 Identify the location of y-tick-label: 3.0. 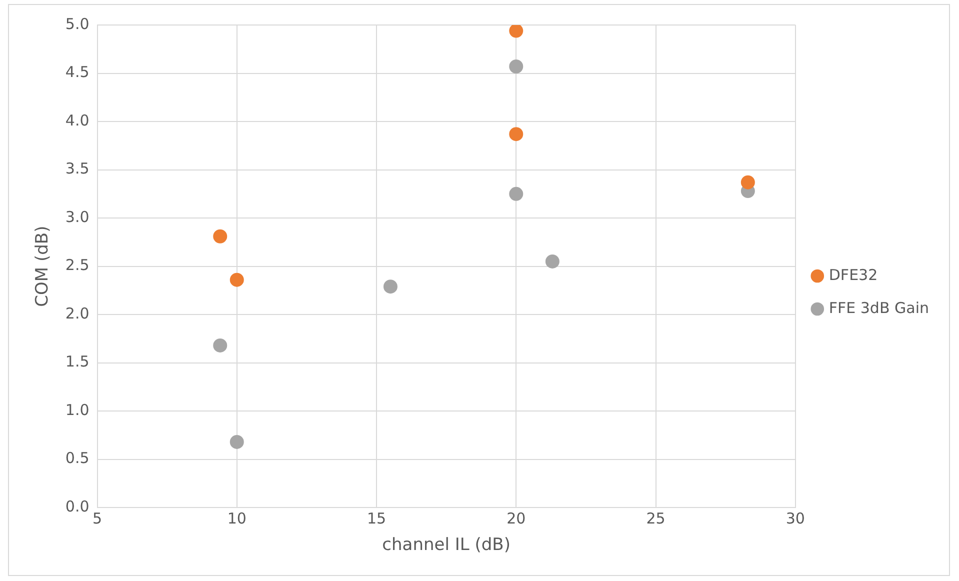
(77, 217).